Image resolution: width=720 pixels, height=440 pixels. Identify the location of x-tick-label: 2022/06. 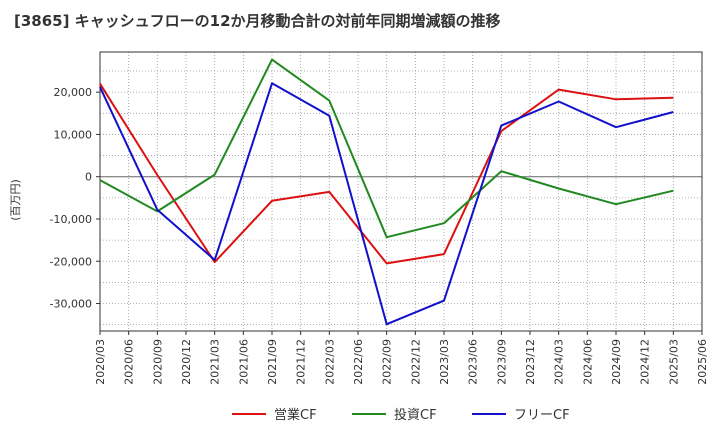
(358, 362).